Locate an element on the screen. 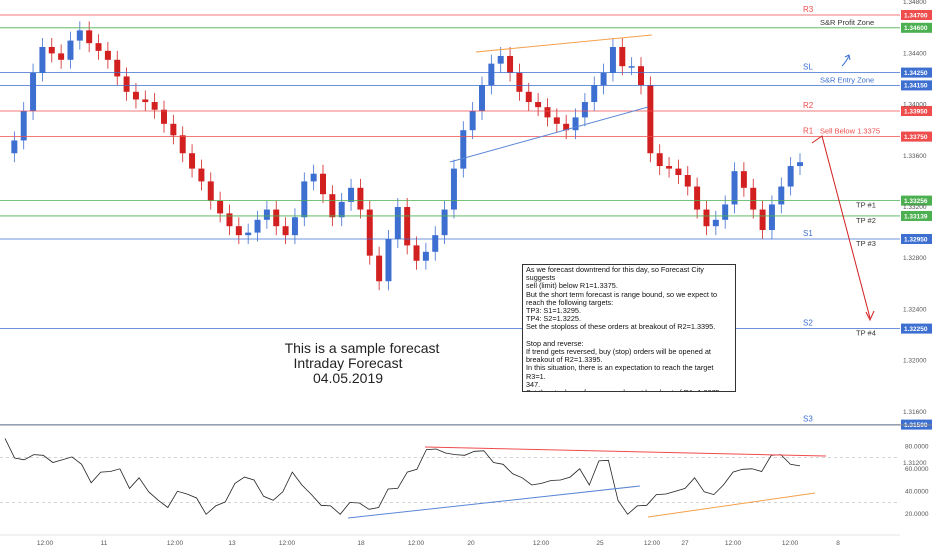  level-note: TP #2 is located at coordinates (866, 220).